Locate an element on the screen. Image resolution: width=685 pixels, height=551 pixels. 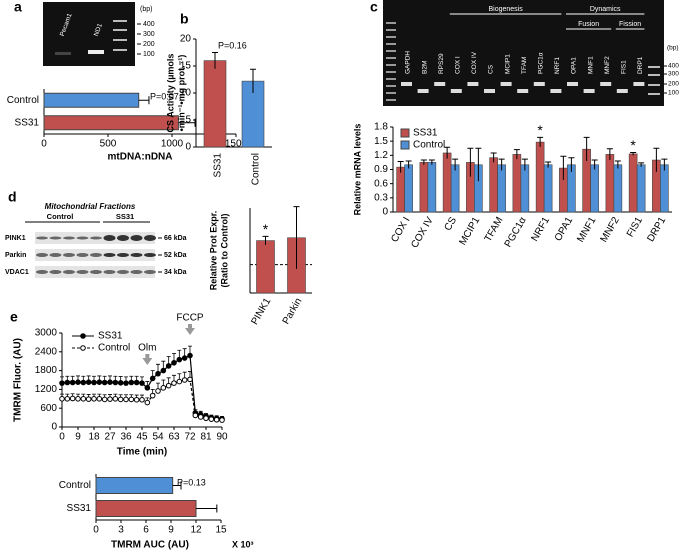
x-tick-label: FIS1 is located at coordinates (635, 227).